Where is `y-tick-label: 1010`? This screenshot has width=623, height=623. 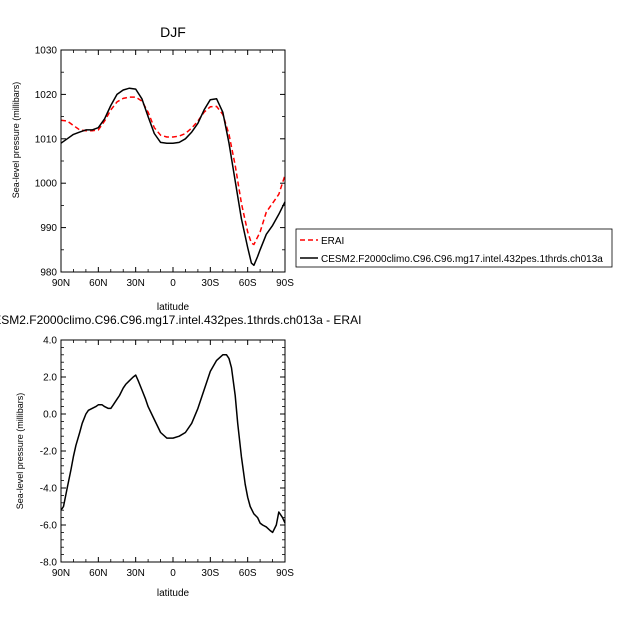
y-tick-label: 1010 is located at coordinates (46, 139).